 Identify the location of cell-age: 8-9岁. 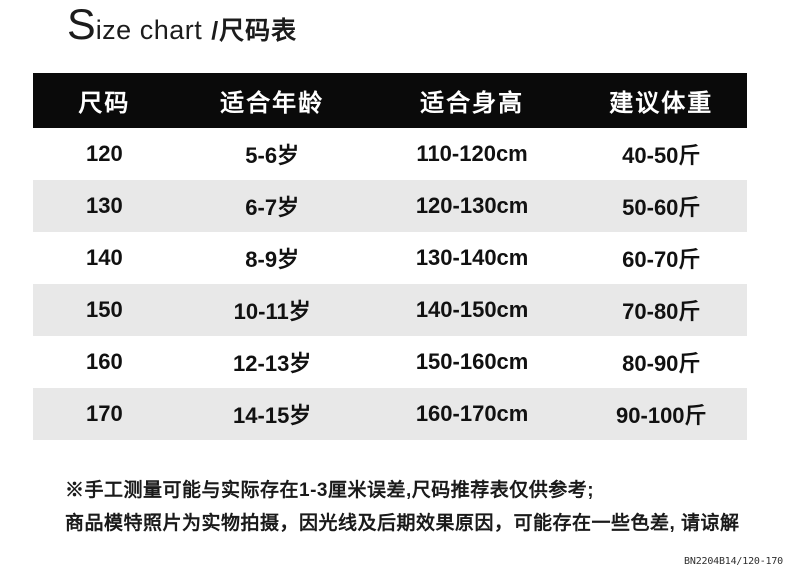
(272, 259).